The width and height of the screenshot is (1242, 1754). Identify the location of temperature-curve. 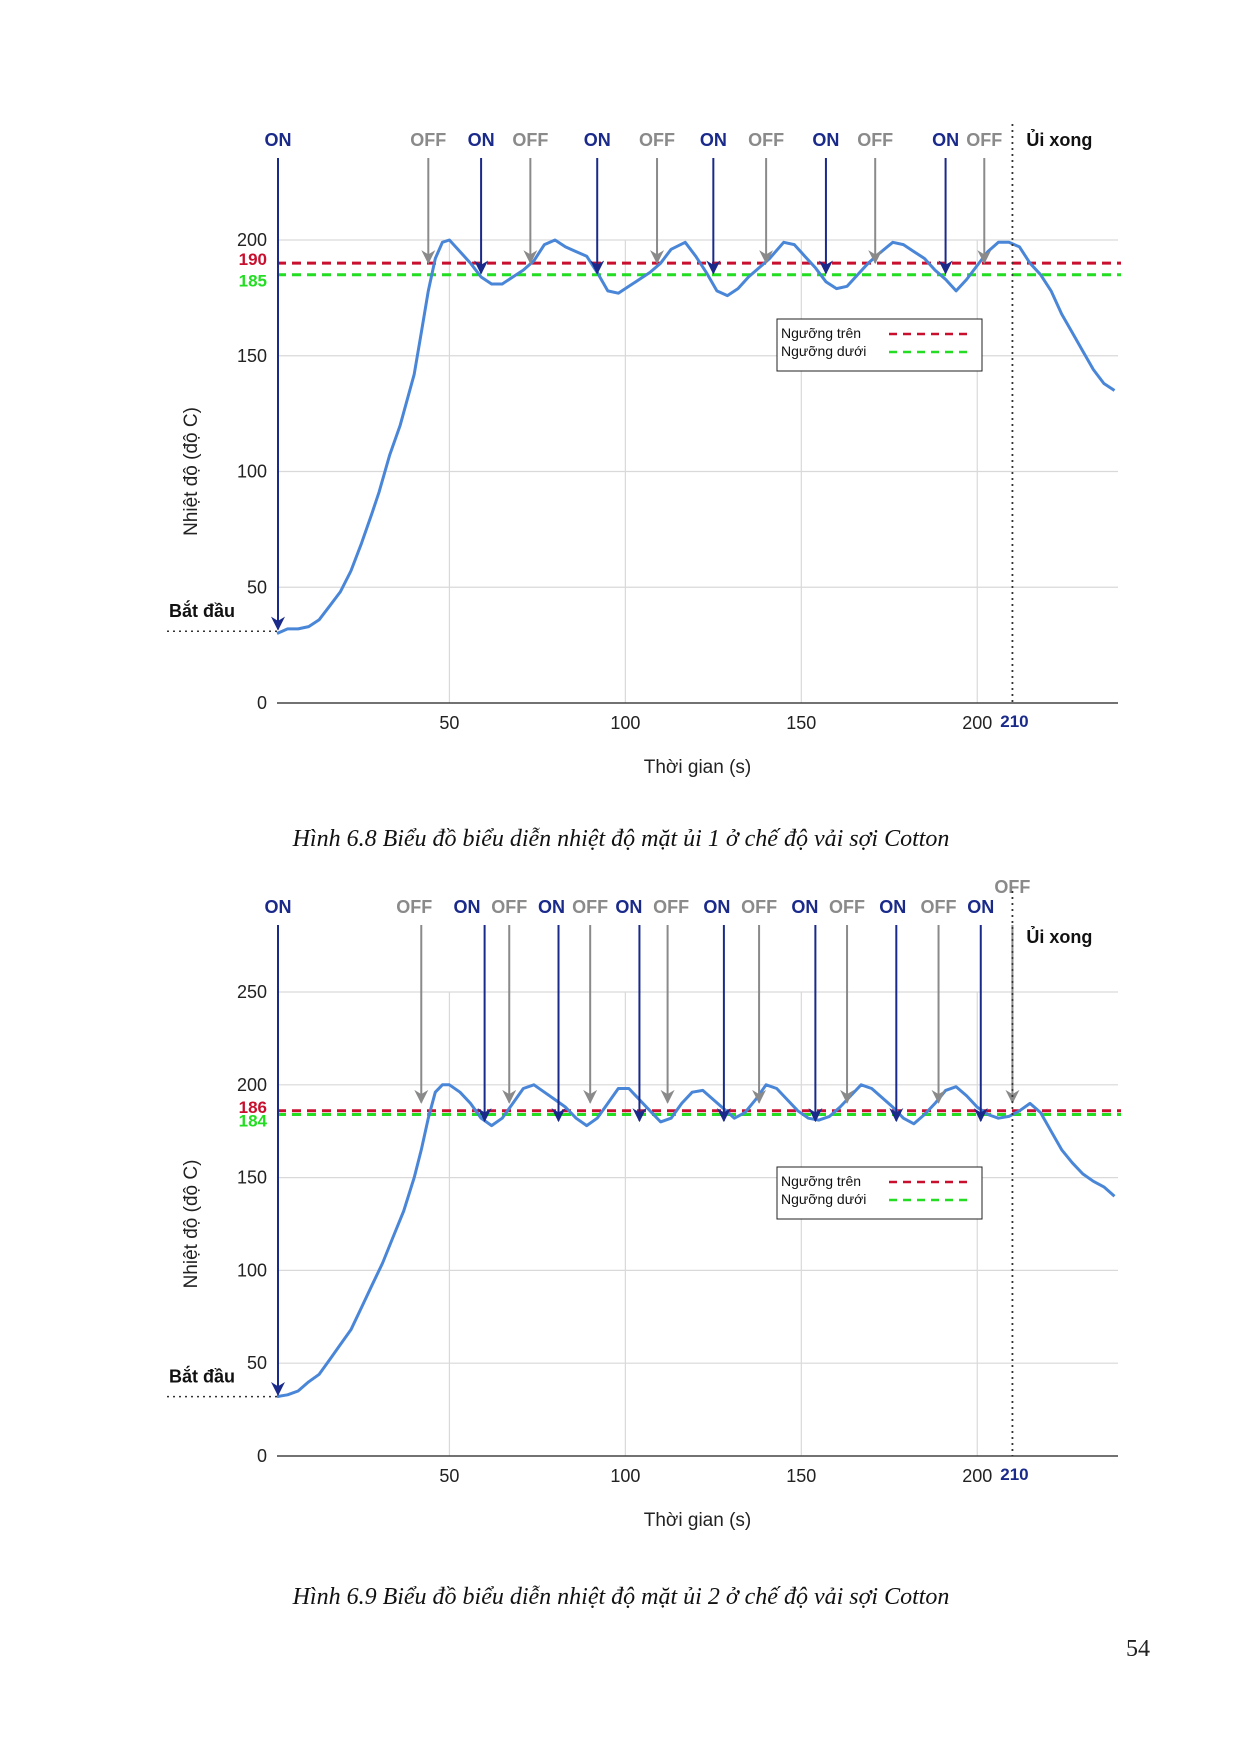
(696, 1241).